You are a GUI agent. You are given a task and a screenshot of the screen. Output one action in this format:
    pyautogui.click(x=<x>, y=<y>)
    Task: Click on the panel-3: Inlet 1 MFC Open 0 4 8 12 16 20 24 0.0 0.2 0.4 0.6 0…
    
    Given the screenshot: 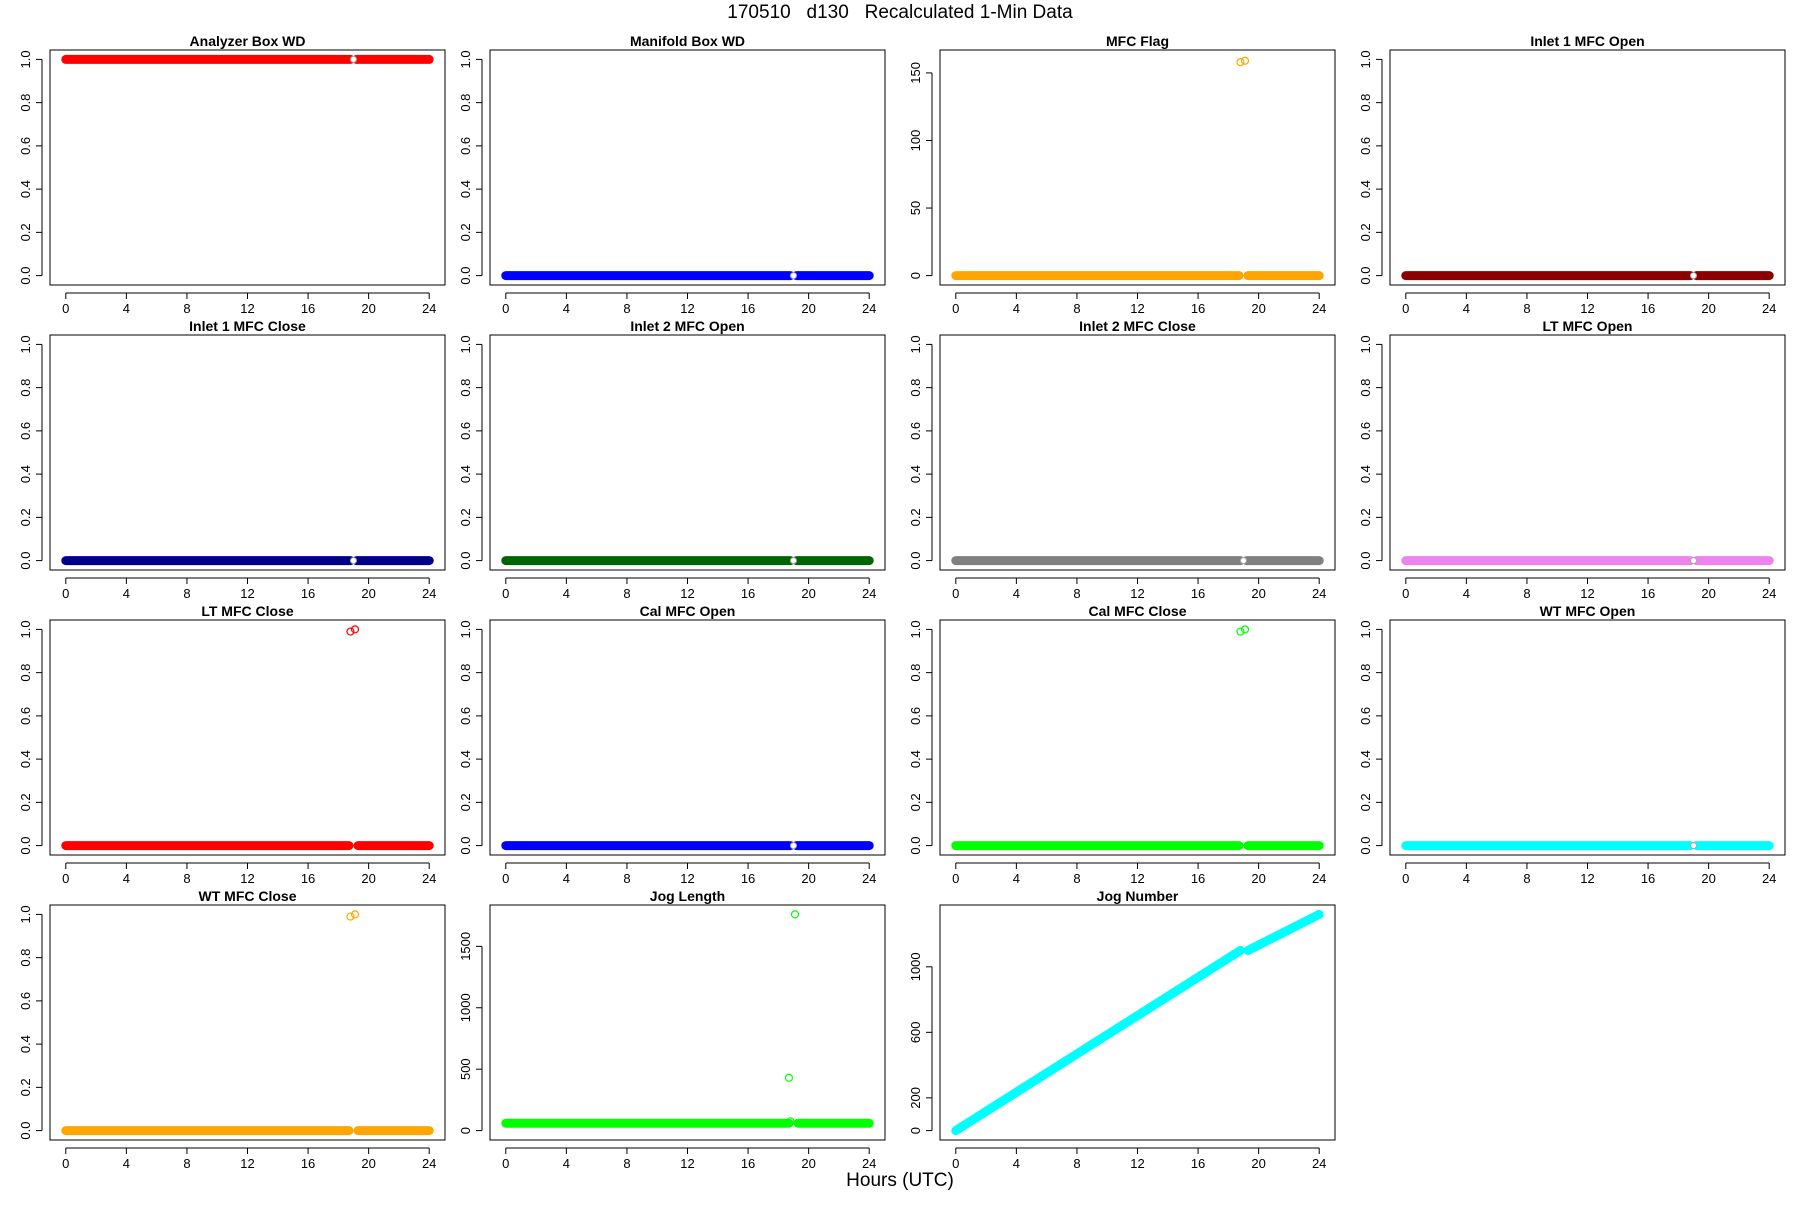 What is the action you would take?
    pyautogui.click(x=1572, y=174)
    